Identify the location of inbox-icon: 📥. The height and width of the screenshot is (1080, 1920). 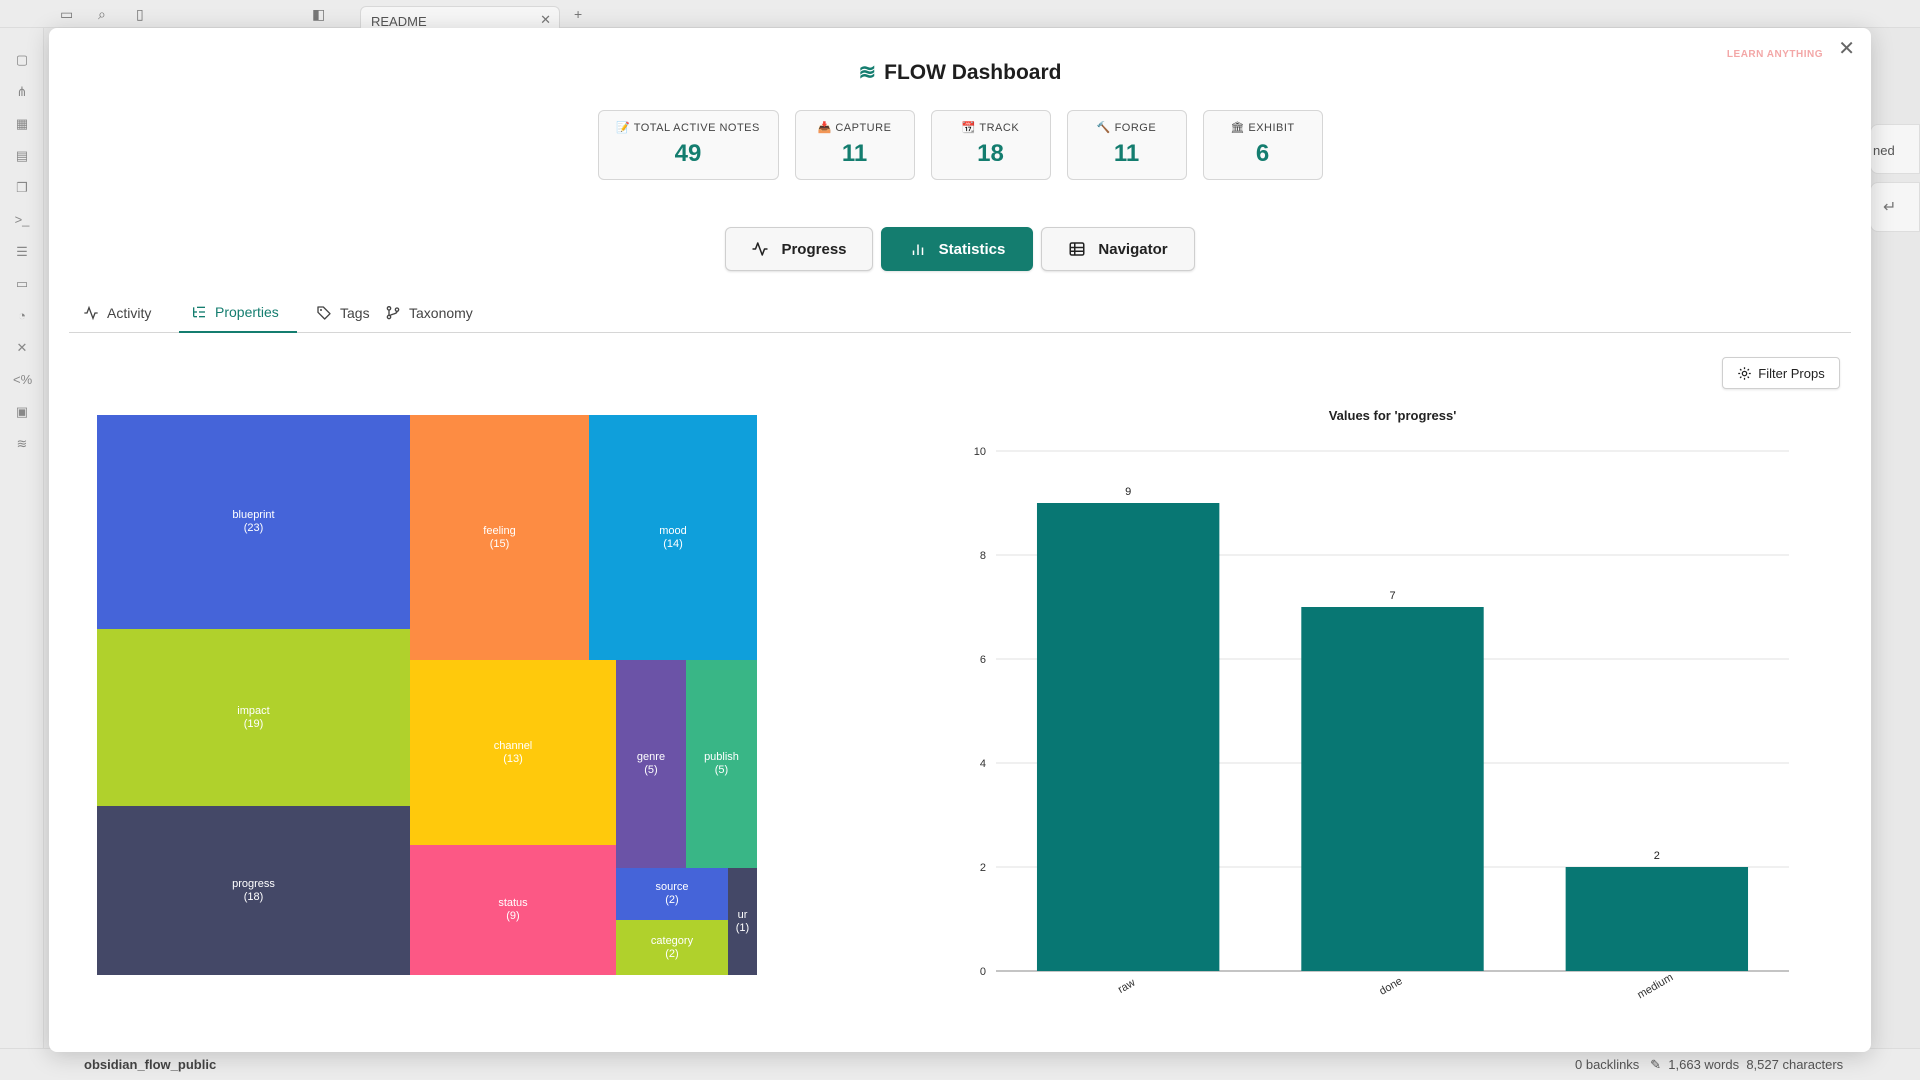
(824, 128).